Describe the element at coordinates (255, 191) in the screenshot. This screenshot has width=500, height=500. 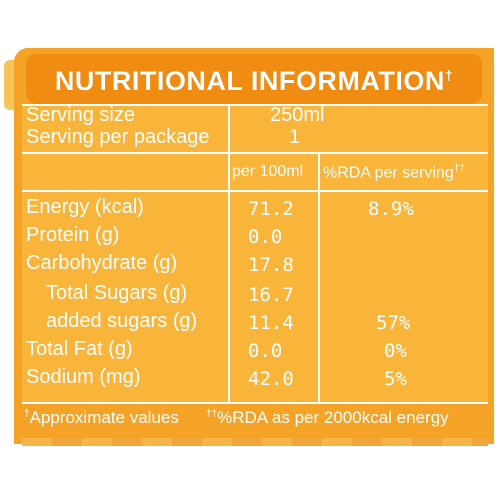
I see `rule-header` at that location.